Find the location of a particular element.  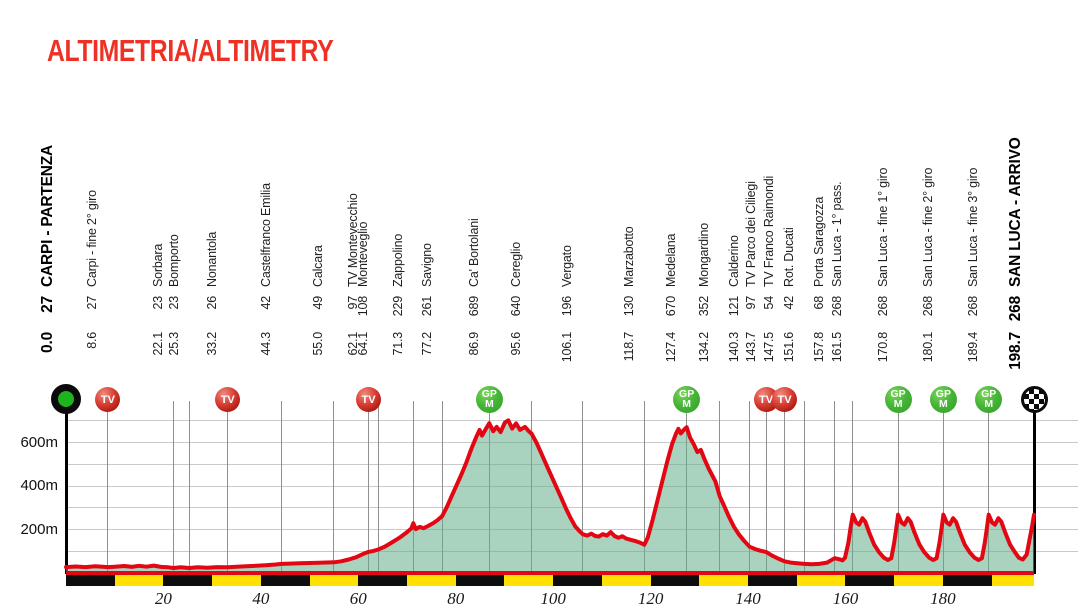

waypoint-pole-86.9 is located at coordinates (489, 487).